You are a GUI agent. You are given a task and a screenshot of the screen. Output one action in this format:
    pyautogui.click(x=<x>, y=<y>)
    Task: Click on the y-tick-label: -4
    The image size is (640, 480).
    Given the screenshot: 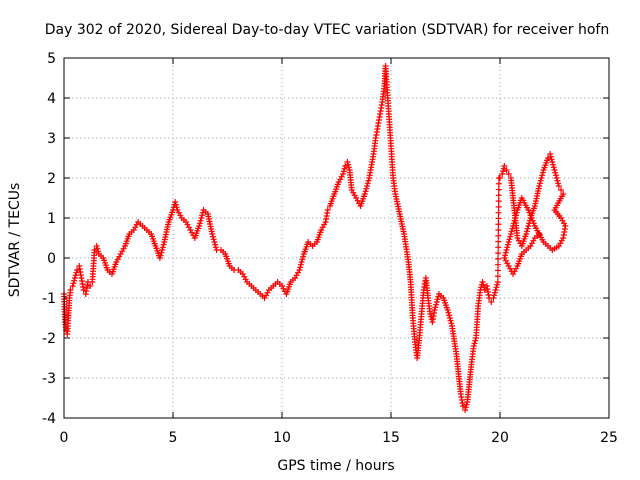 What is the action you would take?
    pyautogui.click(x=49, y=419)
    